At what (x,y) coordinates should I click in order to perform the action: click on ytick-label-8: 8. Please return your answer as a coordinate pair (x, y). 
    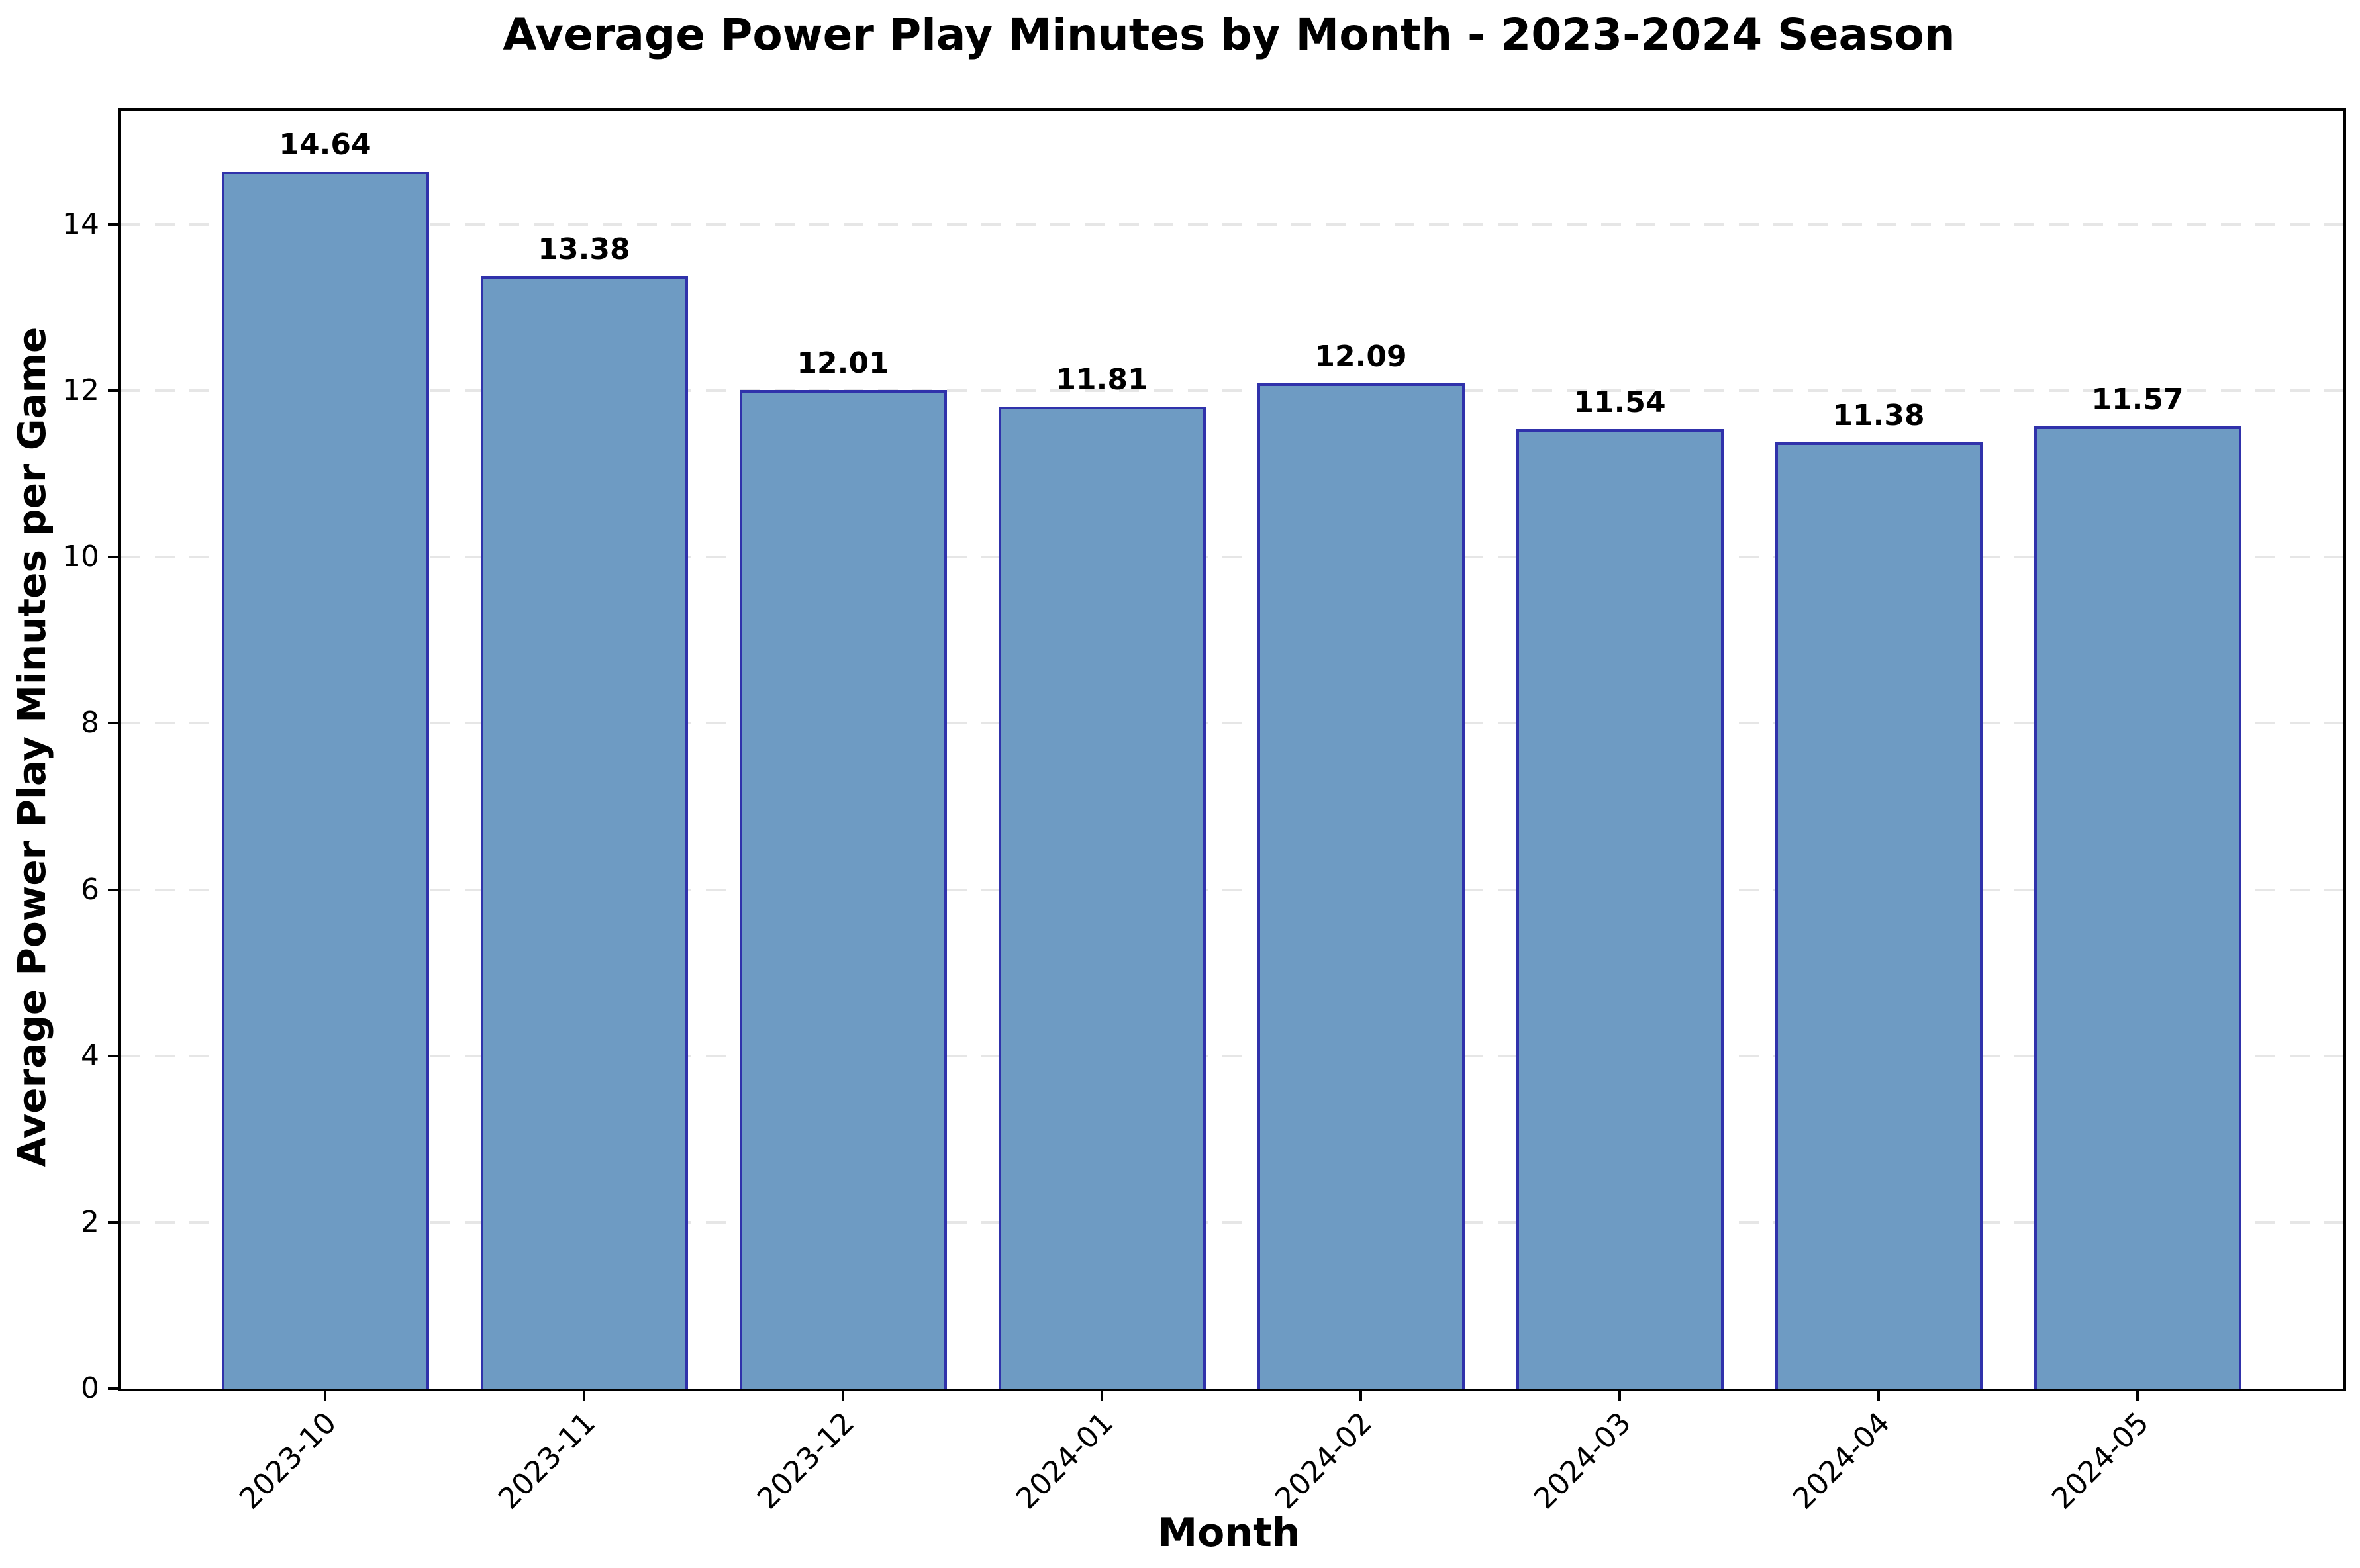
    Looking at the image, I should click on (90, 723).